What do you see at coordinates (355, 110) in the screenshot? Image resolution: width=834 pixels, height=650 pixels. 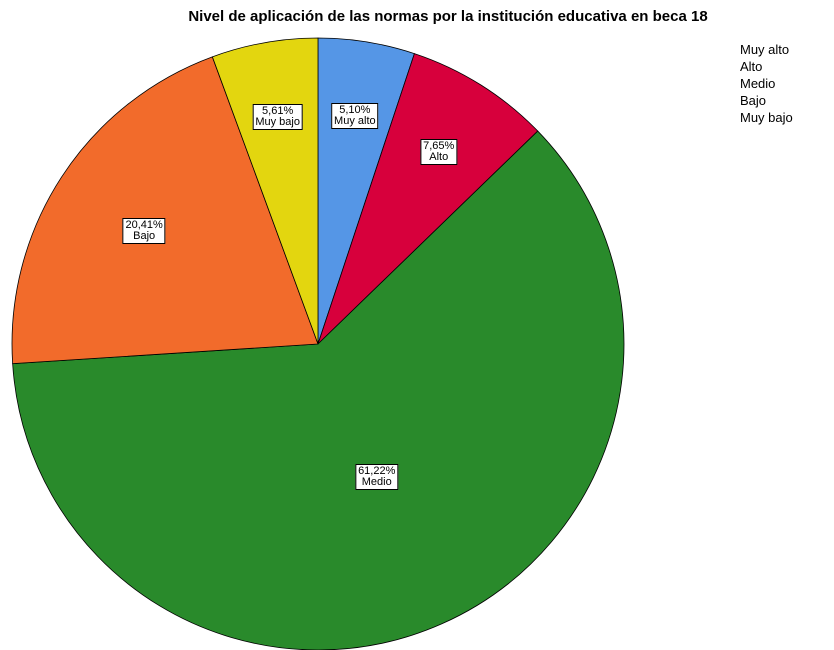 I see `value-label: 5,10%` at bounding box center [355, 110].